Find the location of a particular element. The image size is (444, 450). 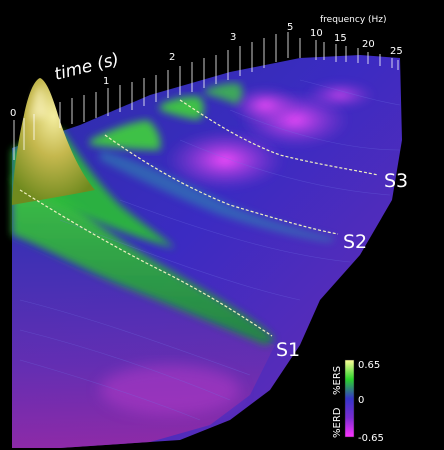

time-tick-1: 1 is located at coordinates (106, 81).